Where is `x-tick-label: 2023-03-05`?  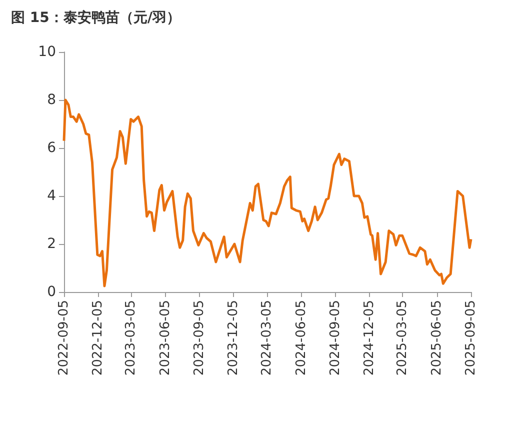 x-tick-label: 2023-03-05 is located at coordinates (131, 338).